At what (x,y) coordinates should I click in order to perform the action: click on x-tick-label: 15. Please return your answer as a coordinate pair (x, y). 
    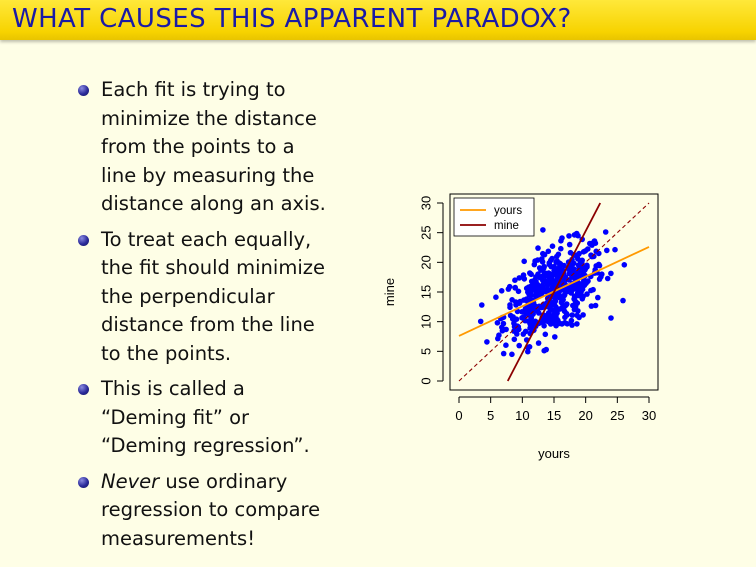
    Looking at the image, I should click on (554, 415).